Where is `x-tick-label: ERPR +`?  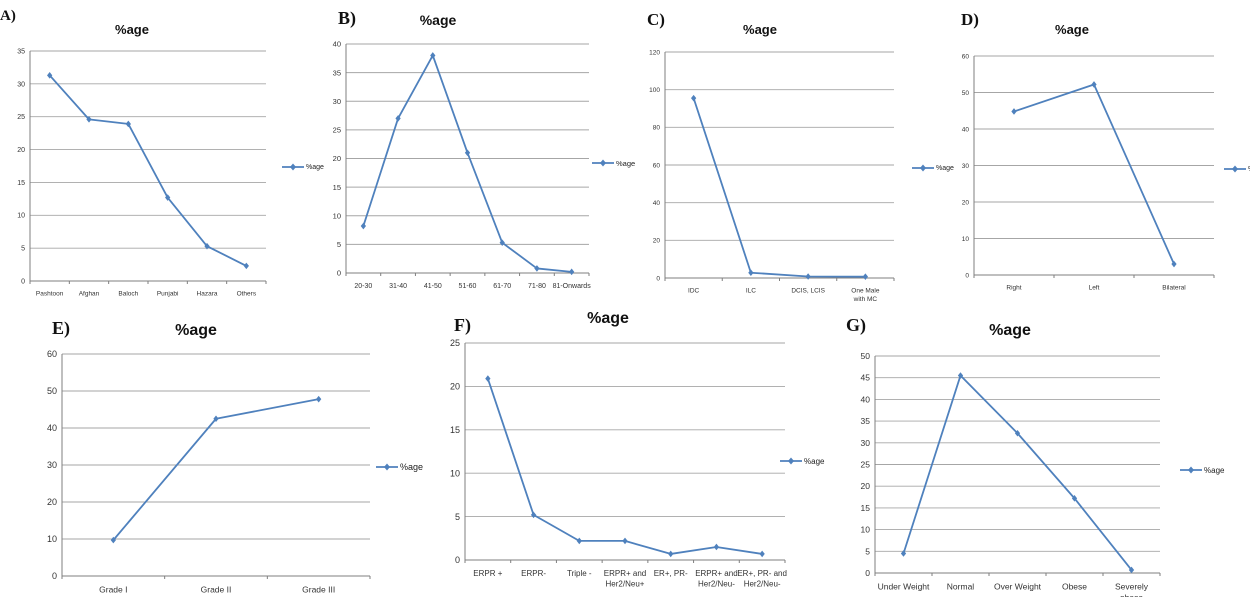 x-tick-label: ERPR + is located at coordinates (487, 573).